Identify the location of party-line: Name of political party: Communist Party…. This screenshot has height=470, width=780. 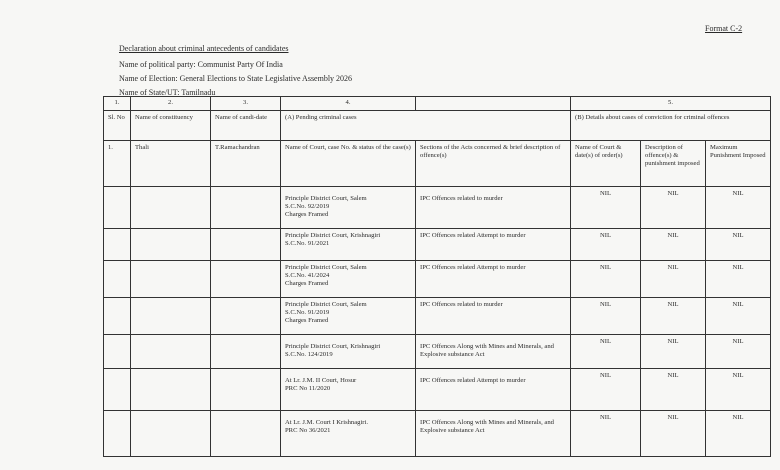
(201, 64).